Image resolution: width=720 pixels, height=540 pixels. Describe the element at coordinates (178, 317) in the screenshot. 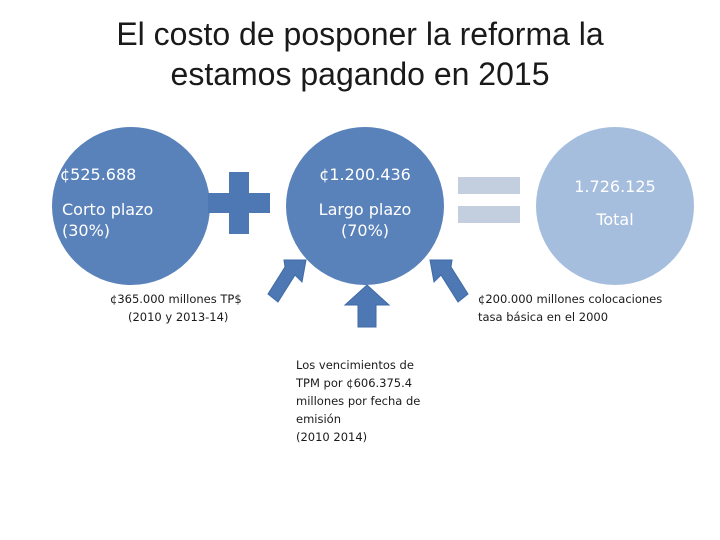

I see `note-left-line-2: (2010 y 2013-14)` at that location.